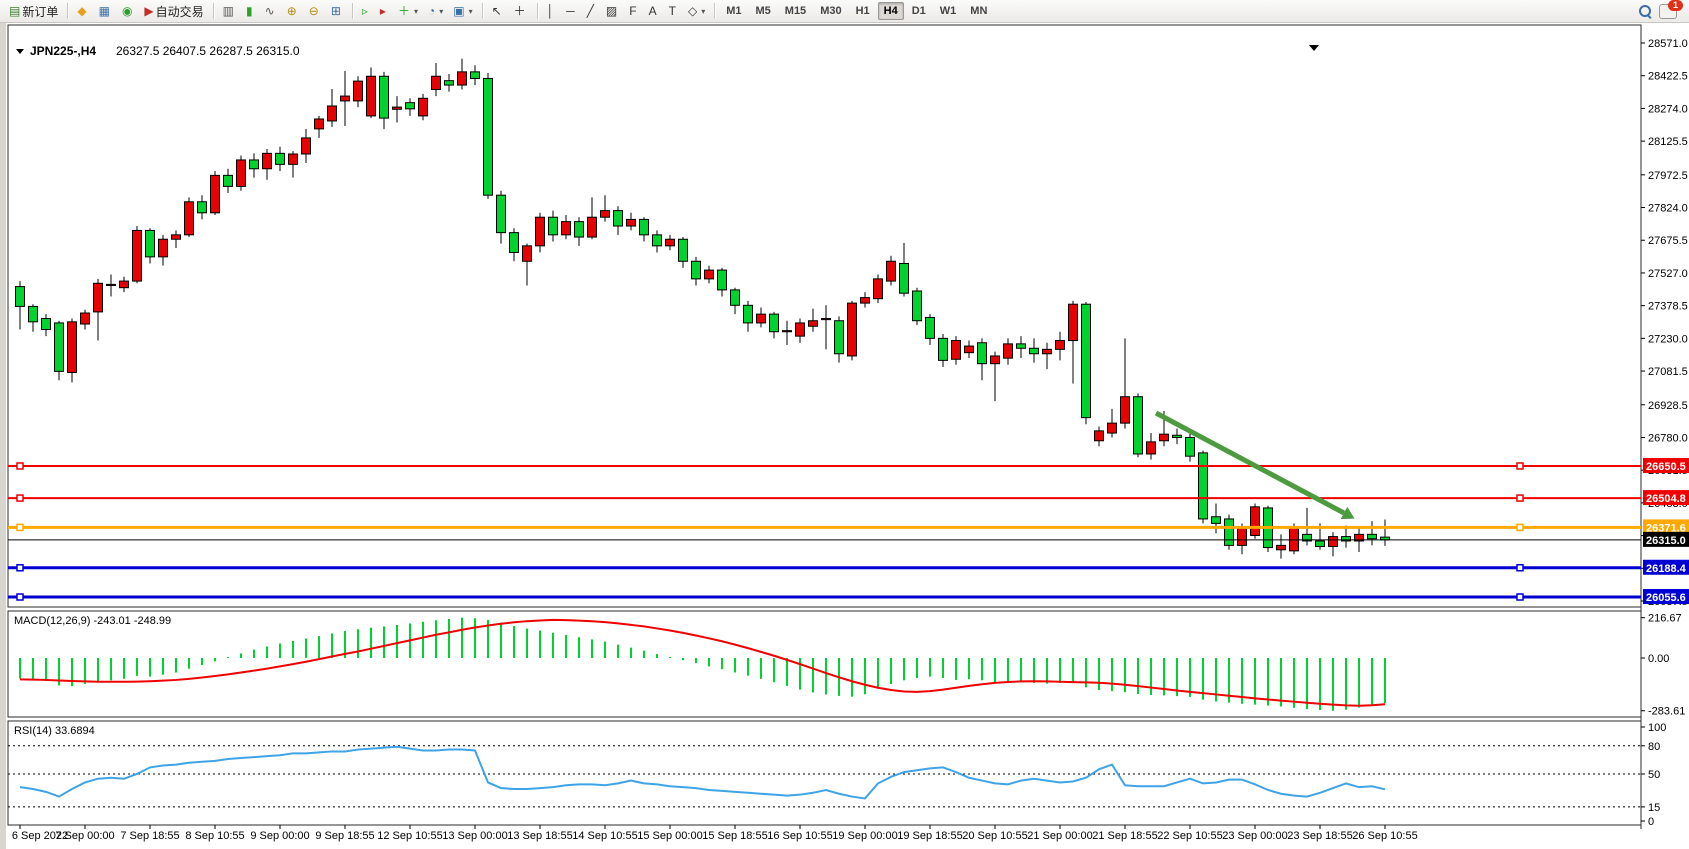  I want to click on timeframe-mn-button: MN, so click(979, 11).